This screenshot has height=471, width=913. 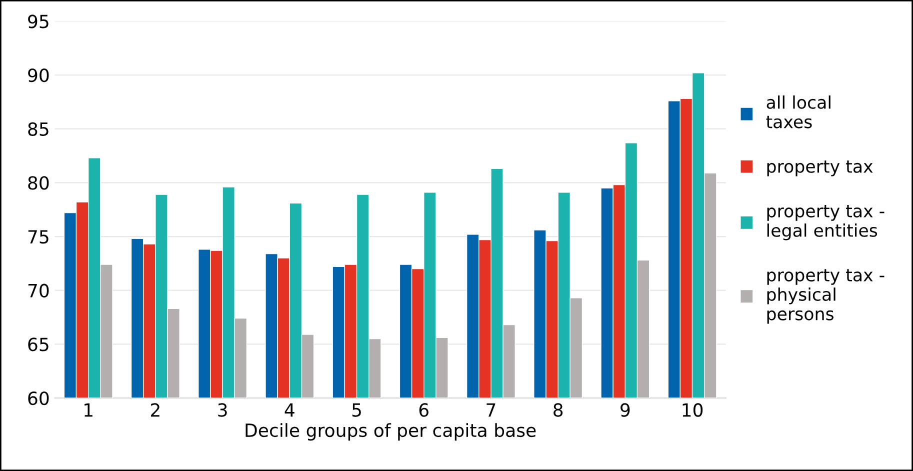 What do you see at coordinates (423, 410) in the screenshot?
I see `x-tick-label: 6` at bounding box center [423, 410].